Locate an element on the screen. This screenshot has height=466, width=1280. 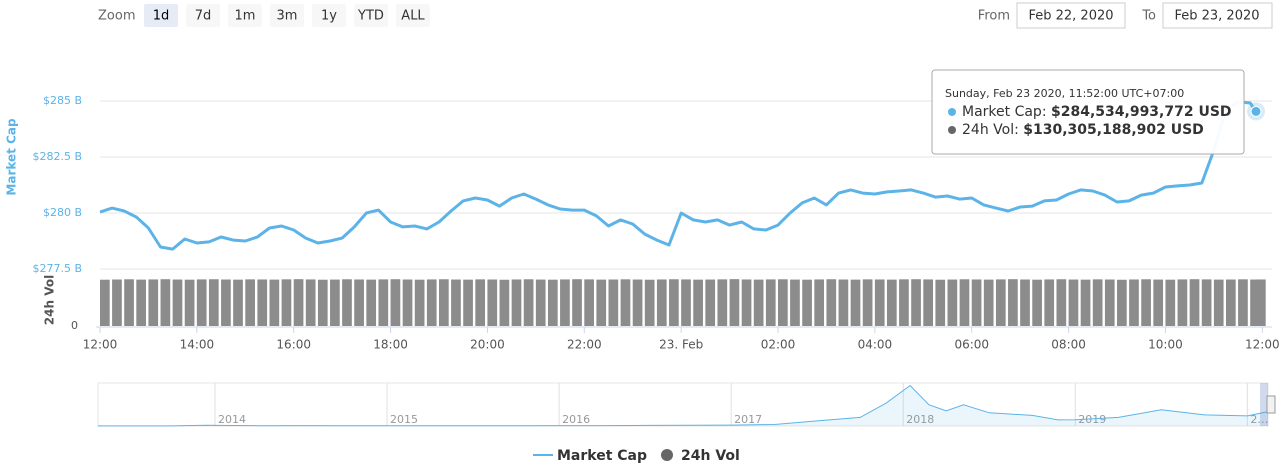
zoom-button-label: 1y is located at coordinates (329, 16).